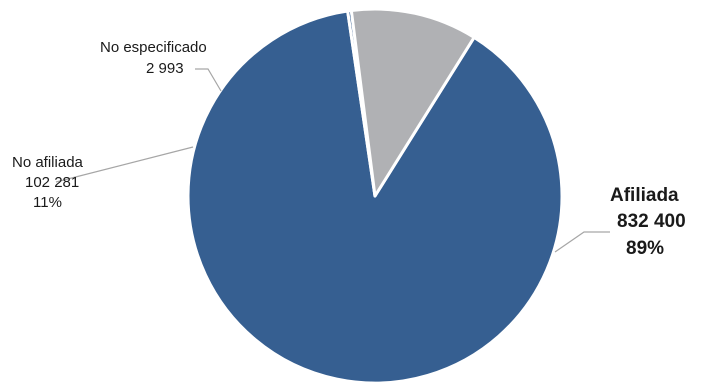 This screenshot has height=384, width=705. Describe the element at coordinates (582, 242) in the screenshot. I see `leader-line-afiliada` at that location.